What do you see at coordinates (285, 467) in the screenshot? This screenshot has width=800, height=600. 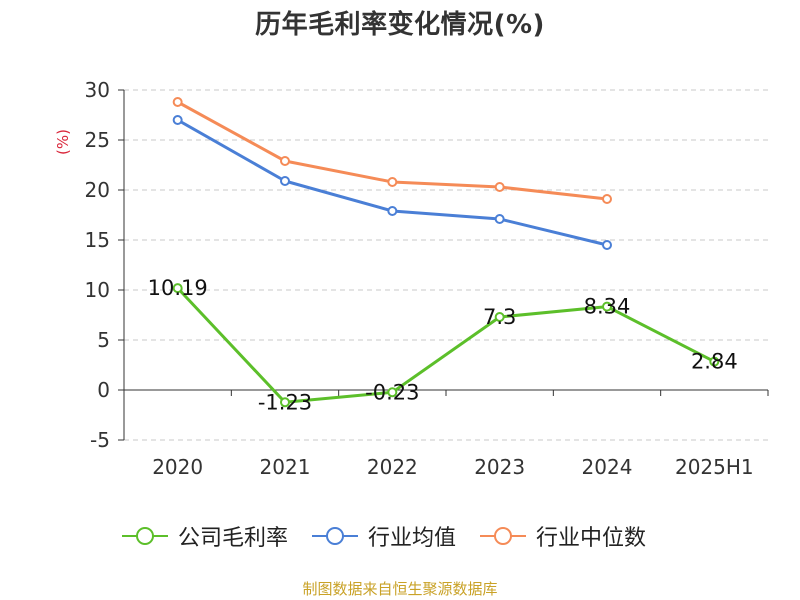 I see `x-tick-label: 2021` at bounding box center [285, 467].